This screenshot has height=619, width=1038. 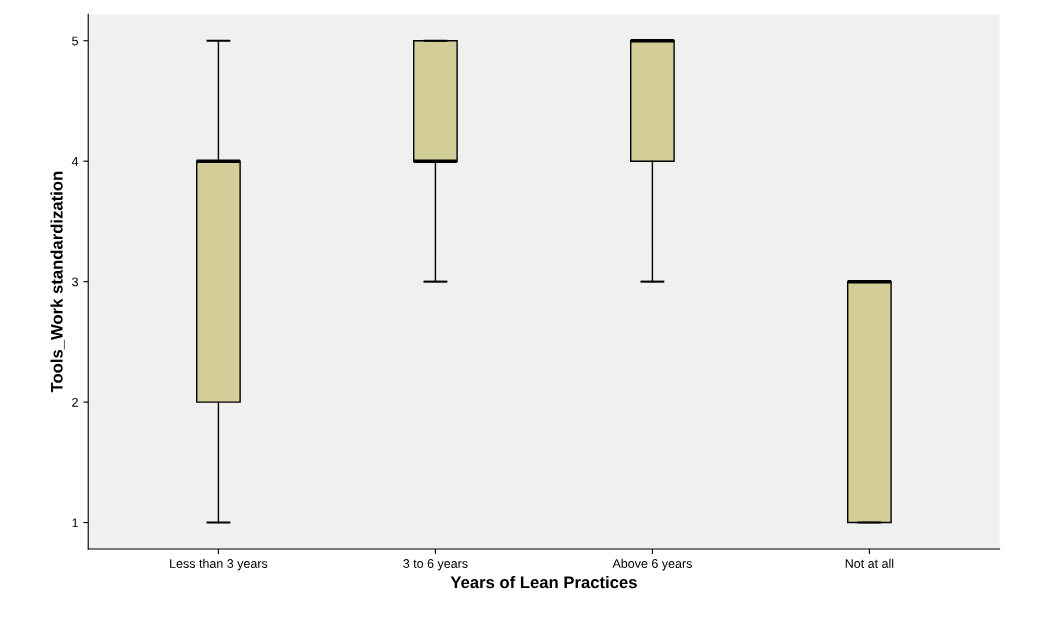 What do you see at coordinates (75, 41) in the screenshot?
I see `y-tick-label: 5` at bounding box center [75, 41].